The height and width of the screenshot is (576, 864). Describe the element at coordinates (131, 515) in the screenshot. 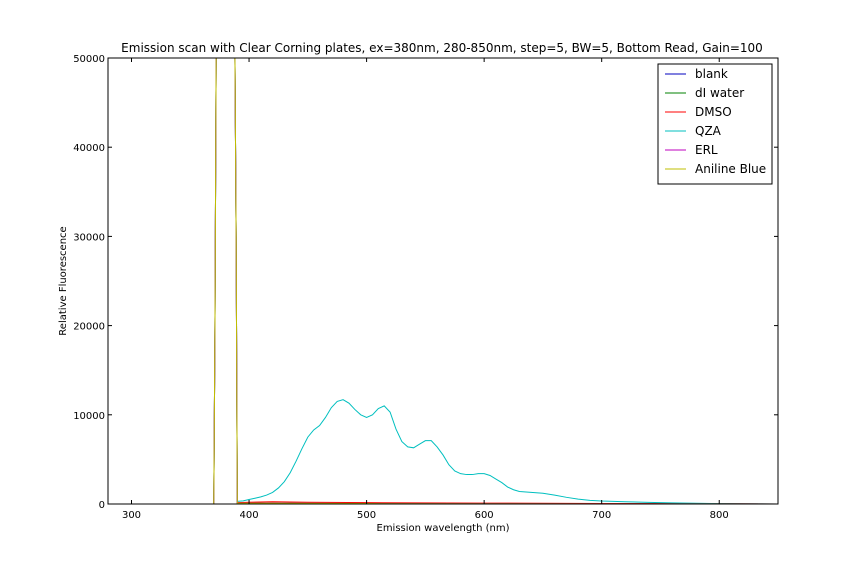

I see `x-tick-label: 300` at that location.